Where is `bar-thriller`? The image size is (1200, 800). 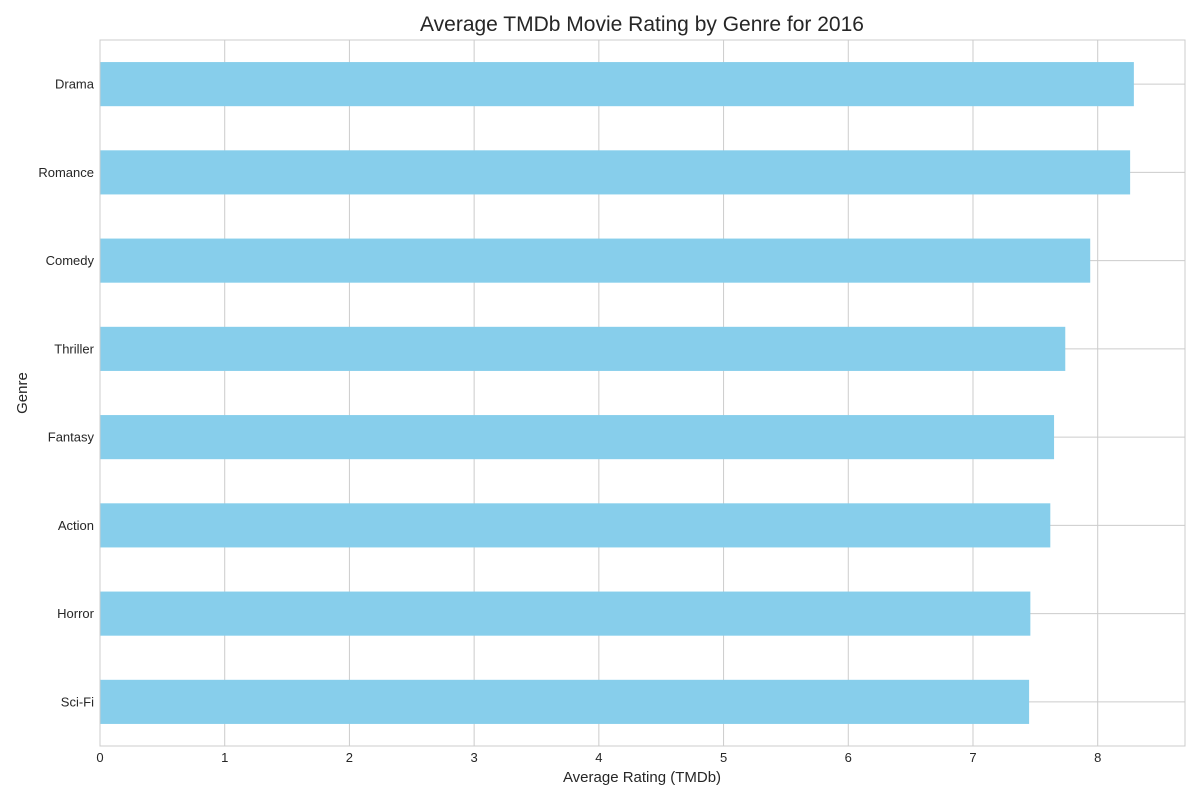 bar-thriller is located at coordinates (583, 348).